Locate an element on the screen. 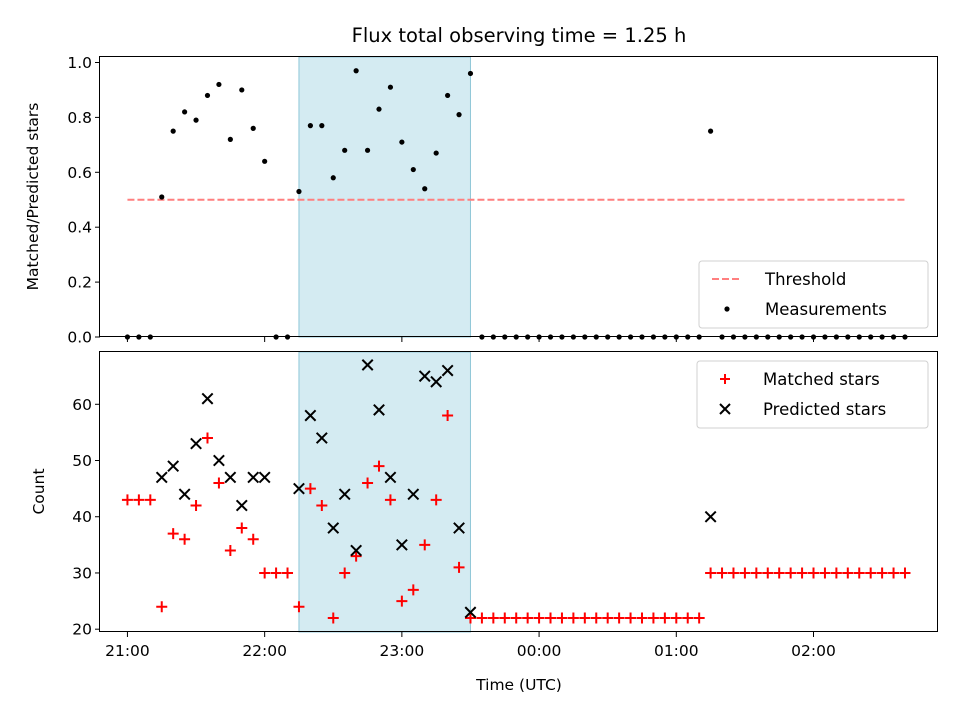  y-tick-label: 50 is located at coordinates (82, 461).